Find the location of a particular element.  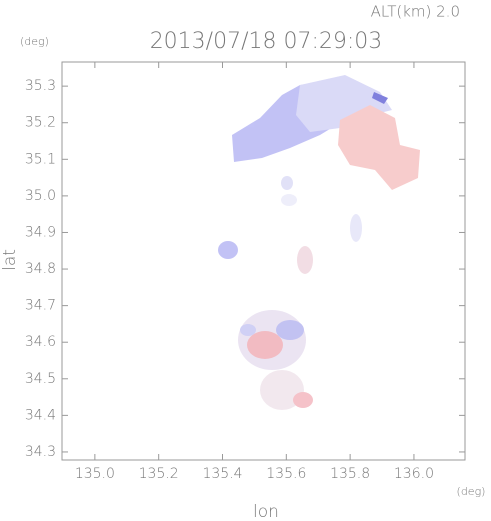

y-tick-label: 35.1 is located at coordinates (40, 159).